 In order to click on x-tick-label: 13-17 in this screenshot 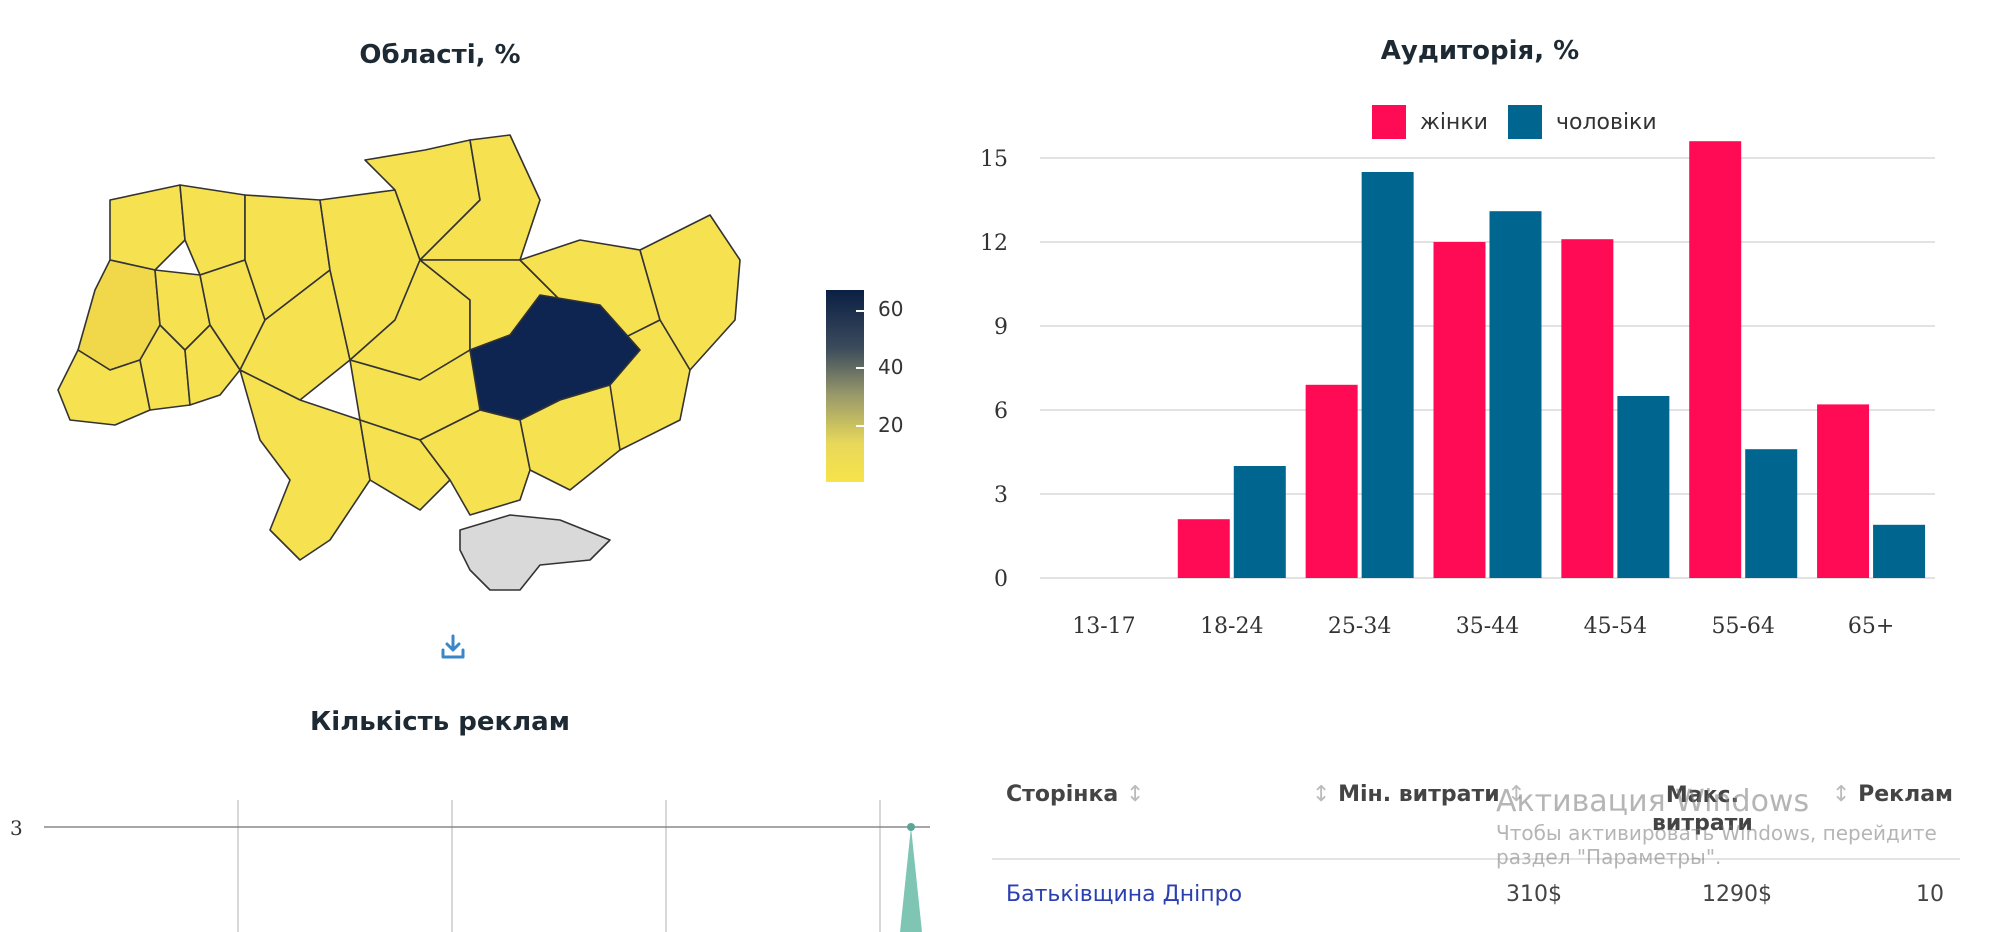, I will do `click(1103, 626)`.